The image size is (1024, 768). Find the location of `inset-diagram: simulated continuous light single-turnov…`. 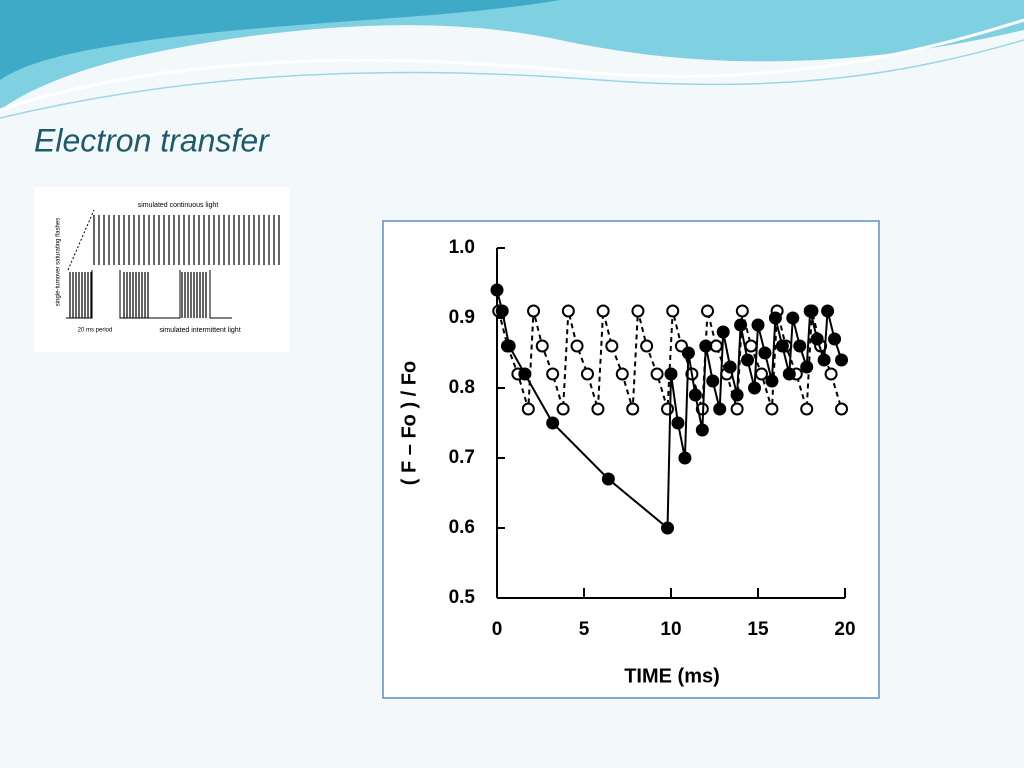

inset-diagram: simulated continuous light single-turnov… is located at coordinates (162, 269).